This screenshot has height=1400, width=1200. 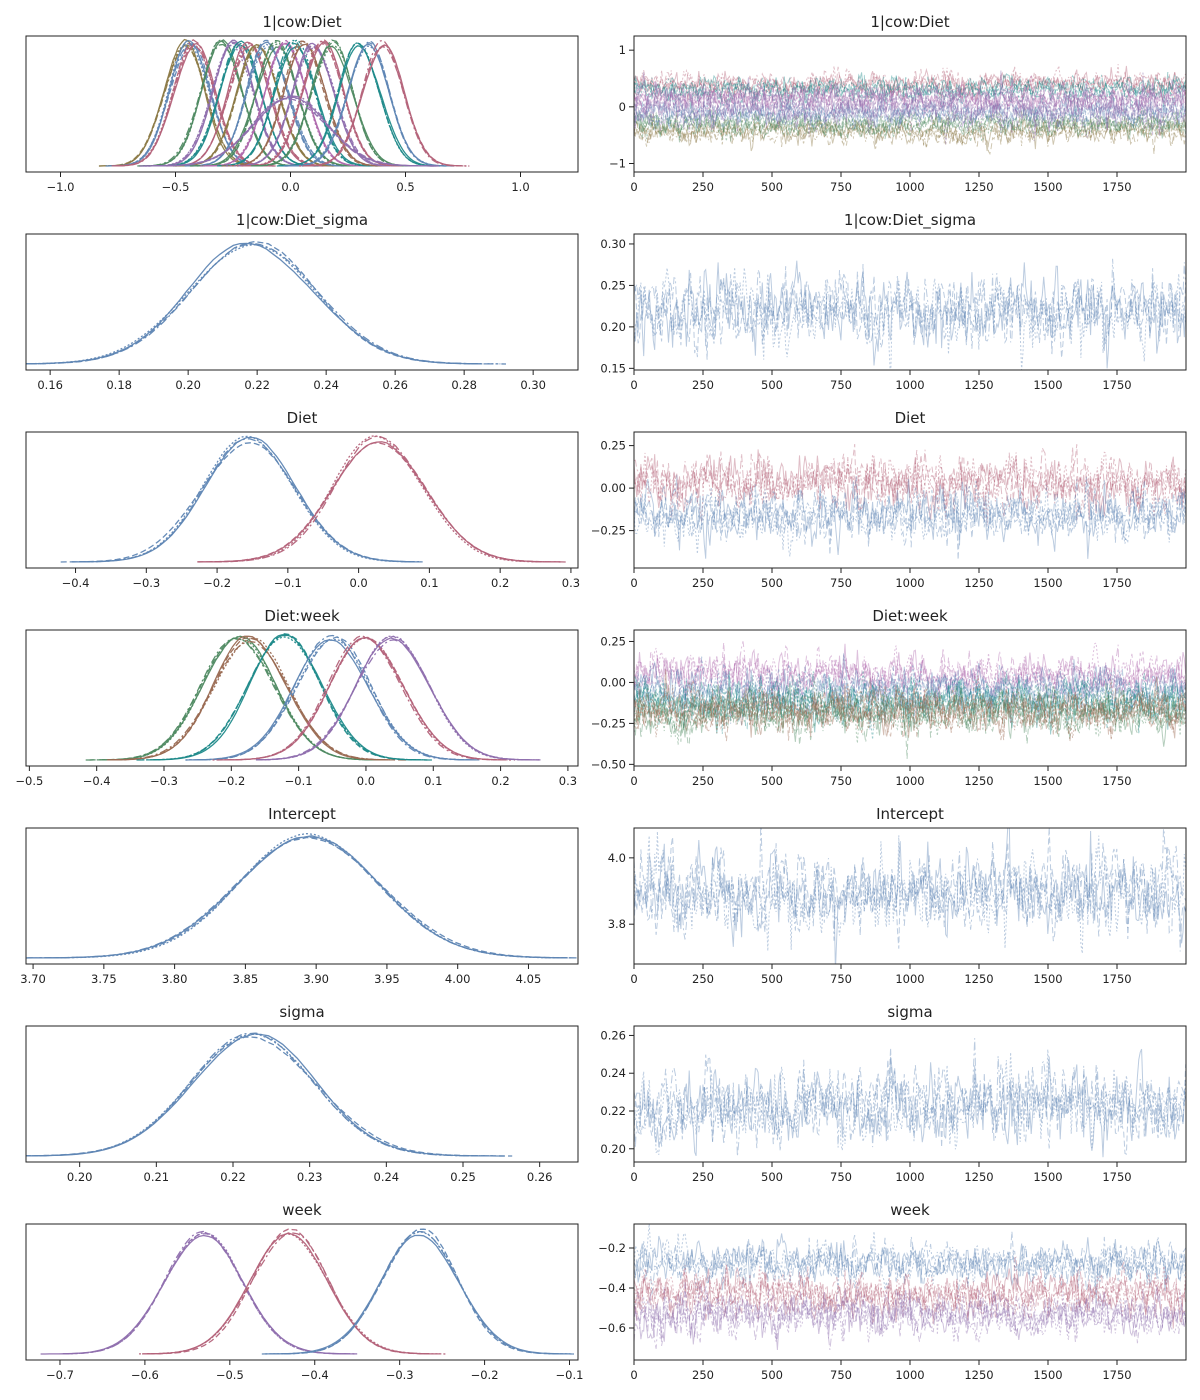 What do you see at coordinates (301, 1012) in the screenshot?
I see `panel-title: sigma` at bounding box center [301, 1012].